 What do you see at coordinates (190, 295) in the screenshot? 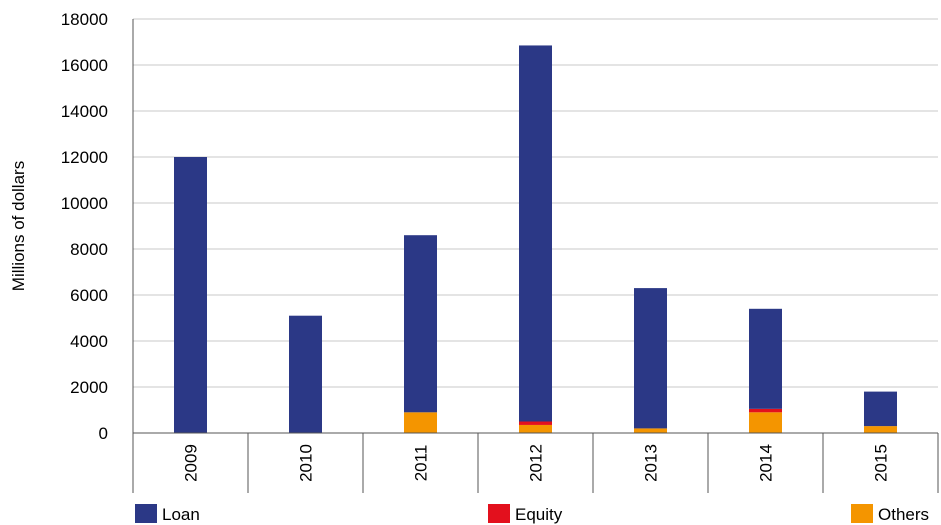
I see `bar-loan-2009` at bounding box center [190, 295].